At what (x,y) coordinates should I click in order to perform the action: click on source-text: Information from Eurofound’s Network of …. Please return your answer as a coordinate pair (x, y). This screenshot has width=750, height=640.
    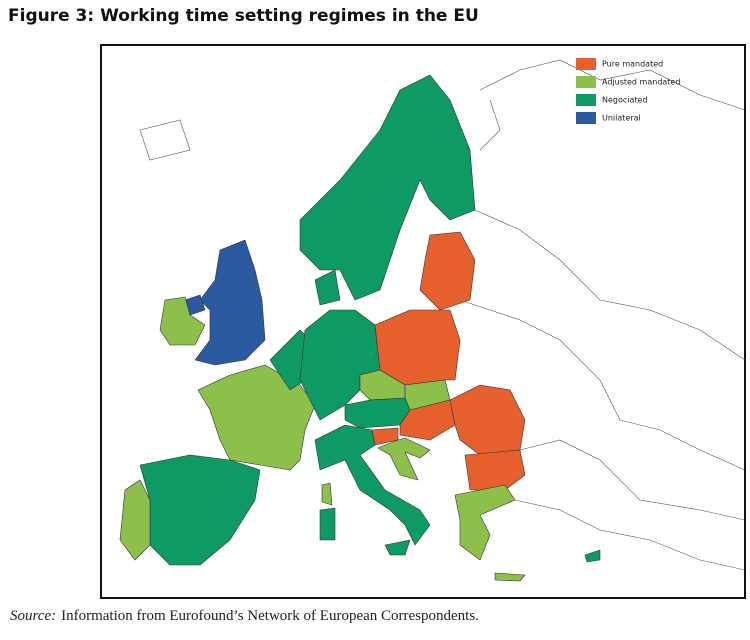
    Looking at the image, I should click on (270, 616).